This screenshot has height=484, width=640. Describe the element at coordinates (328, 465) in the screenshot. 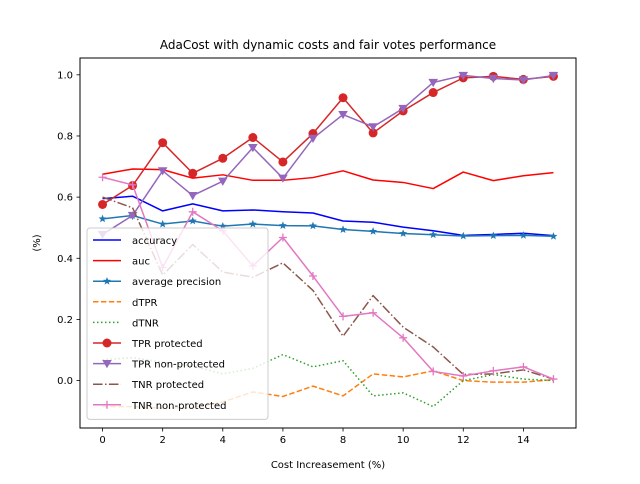

I see `x-axis-label: Cost Increasement (%)` at that location.